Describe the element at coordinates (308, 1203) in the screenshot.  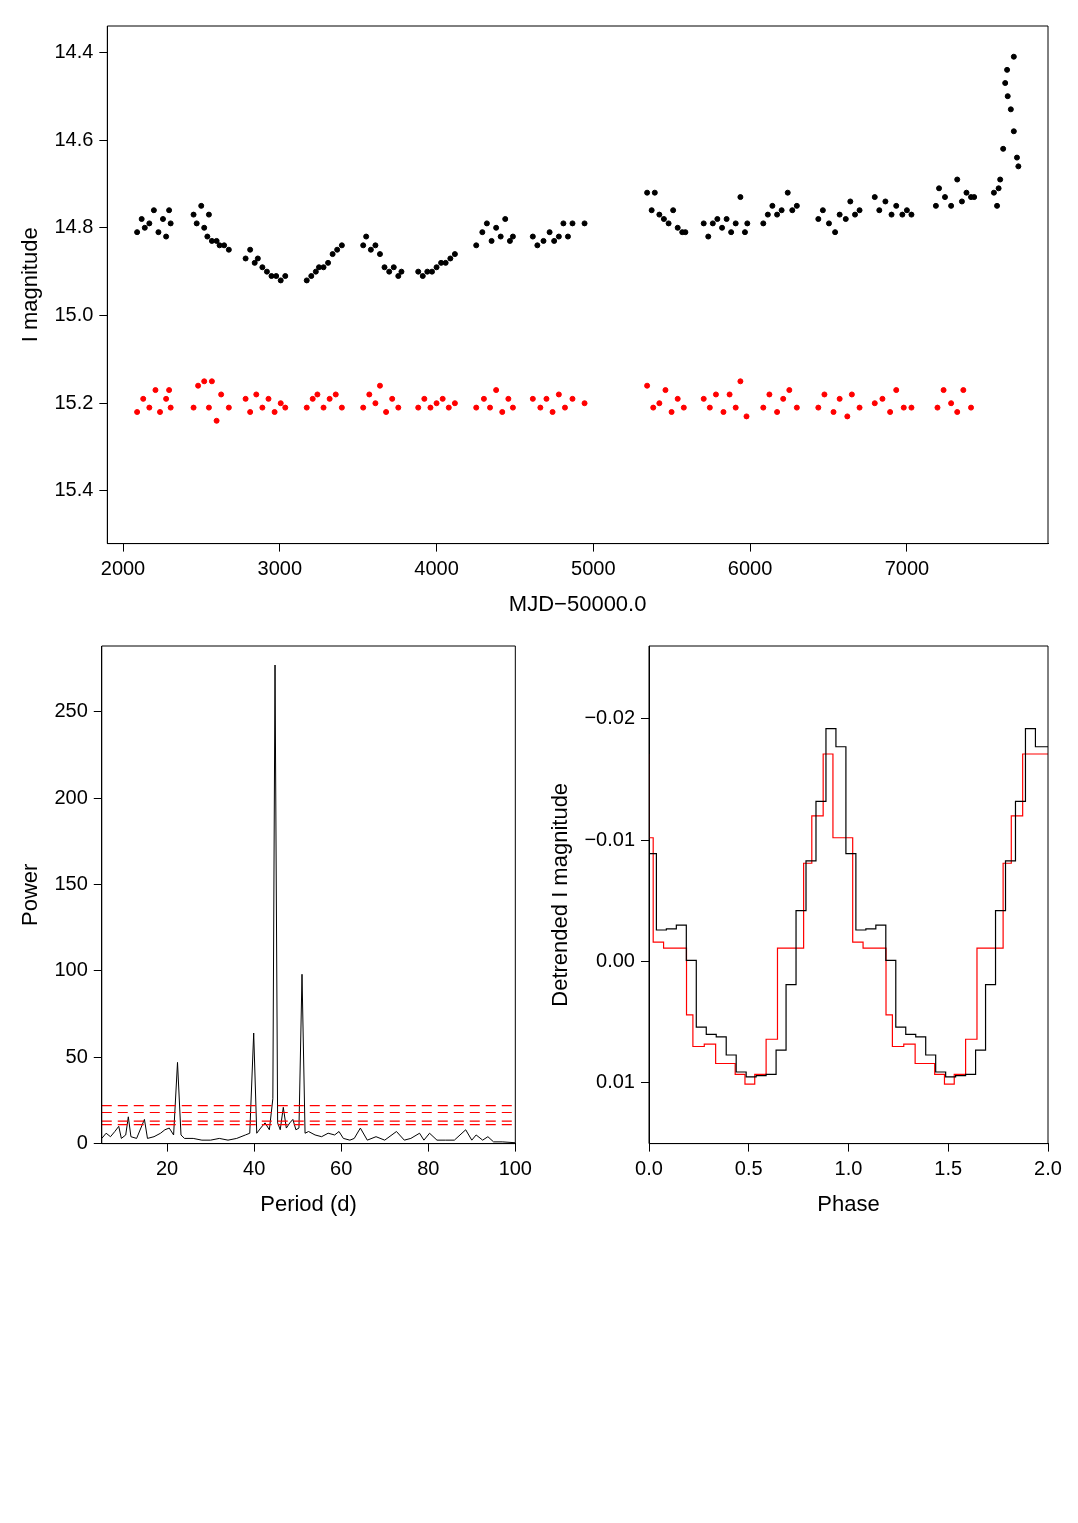
I see `x-axis-title: Period (d)` at that location.